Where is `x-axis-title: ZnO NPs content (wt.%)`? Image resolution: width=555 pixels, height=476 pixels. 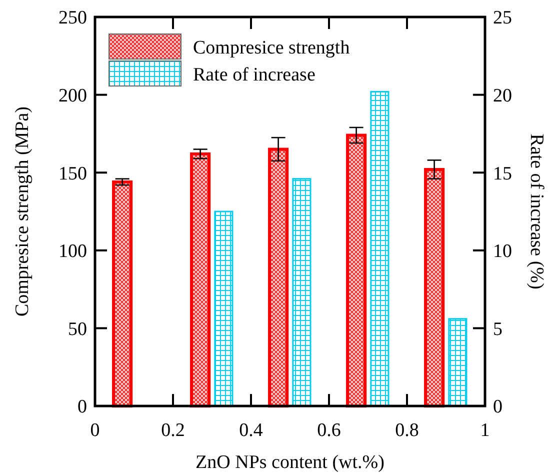 x-axis-title: ZnO NPs content (wt.%) is located at coordinates (290, 462).